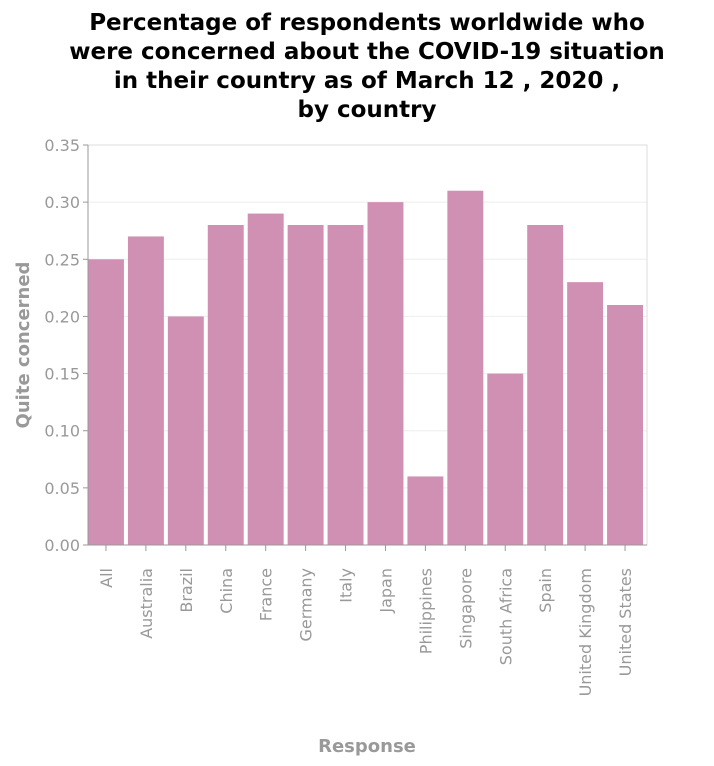 This screenshot has height=766, width=714. I want to click on x-tick-label: France, so click(266, 594).